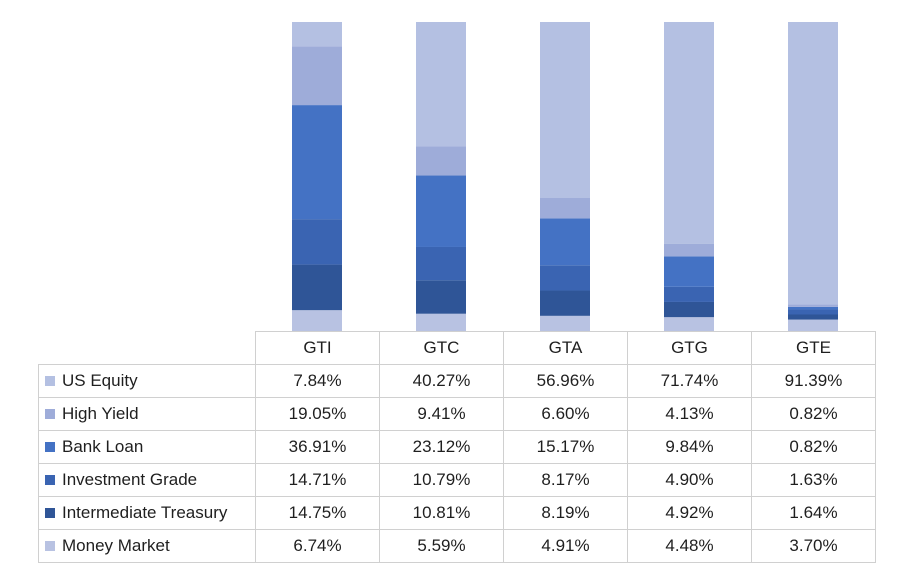 The width and height of the screenshot is (897, 567). Describe the element at coordinates (565, 323) in the screenshot. I see `bar-gta-money-market` at that location.